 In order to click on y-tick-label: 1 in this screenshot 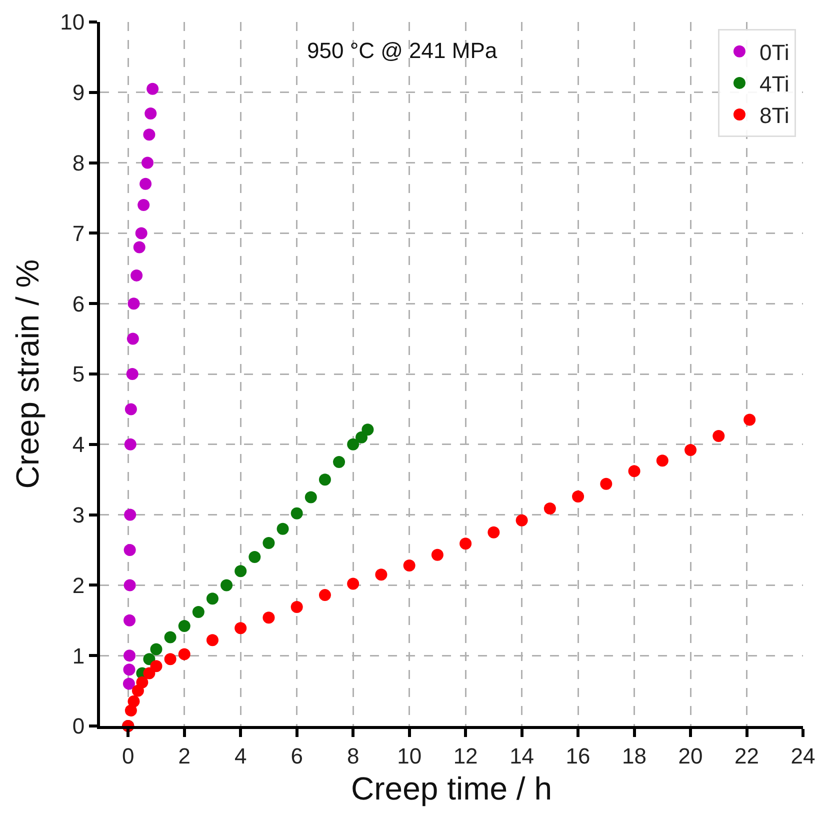, I will do `click(78, 655)`.